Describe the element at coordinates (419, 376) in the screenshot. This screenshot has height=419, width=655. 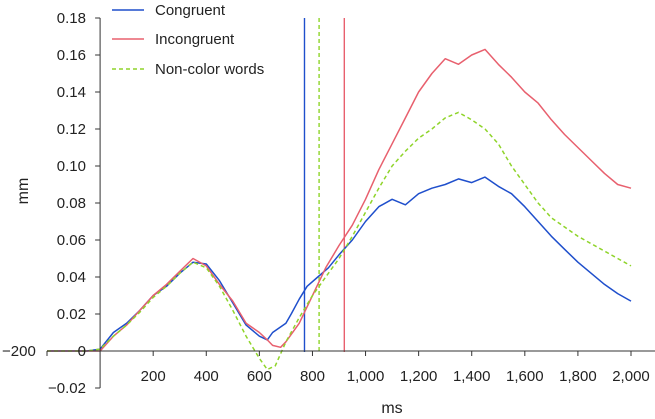
I see `x-tick-label: 1,200` at that location.